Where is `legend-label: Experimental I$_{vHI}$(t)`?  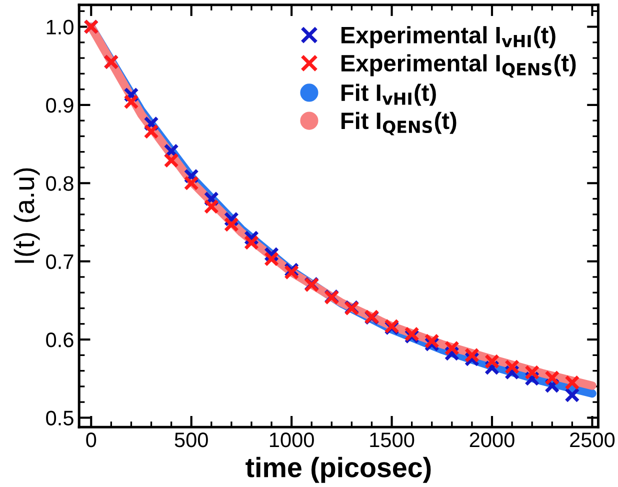
legend-label: Experimental I$_{vHI}$(t) is located at coordinates (448, 37).